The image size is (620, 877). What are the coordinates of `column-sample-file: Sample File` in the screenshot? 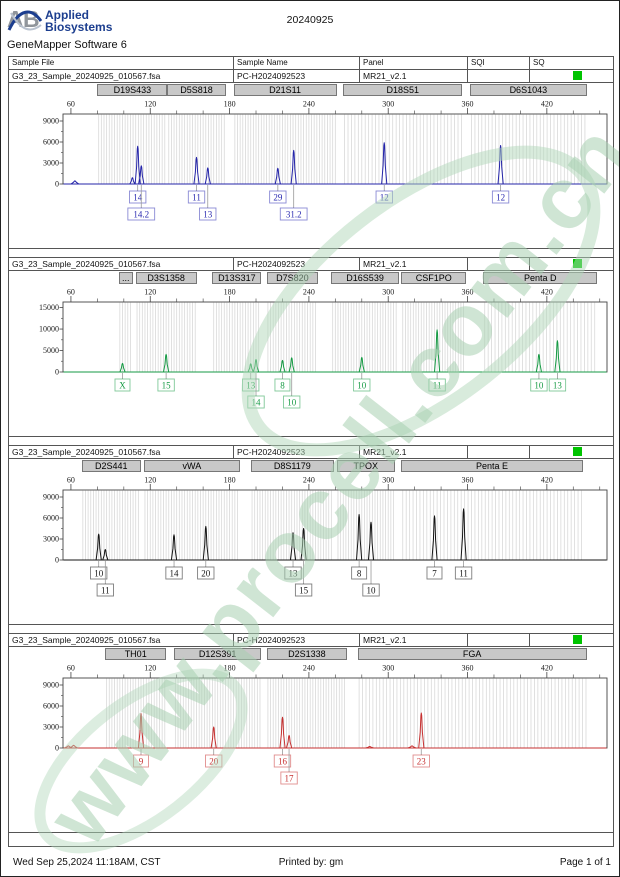 It's located at (121, 63).